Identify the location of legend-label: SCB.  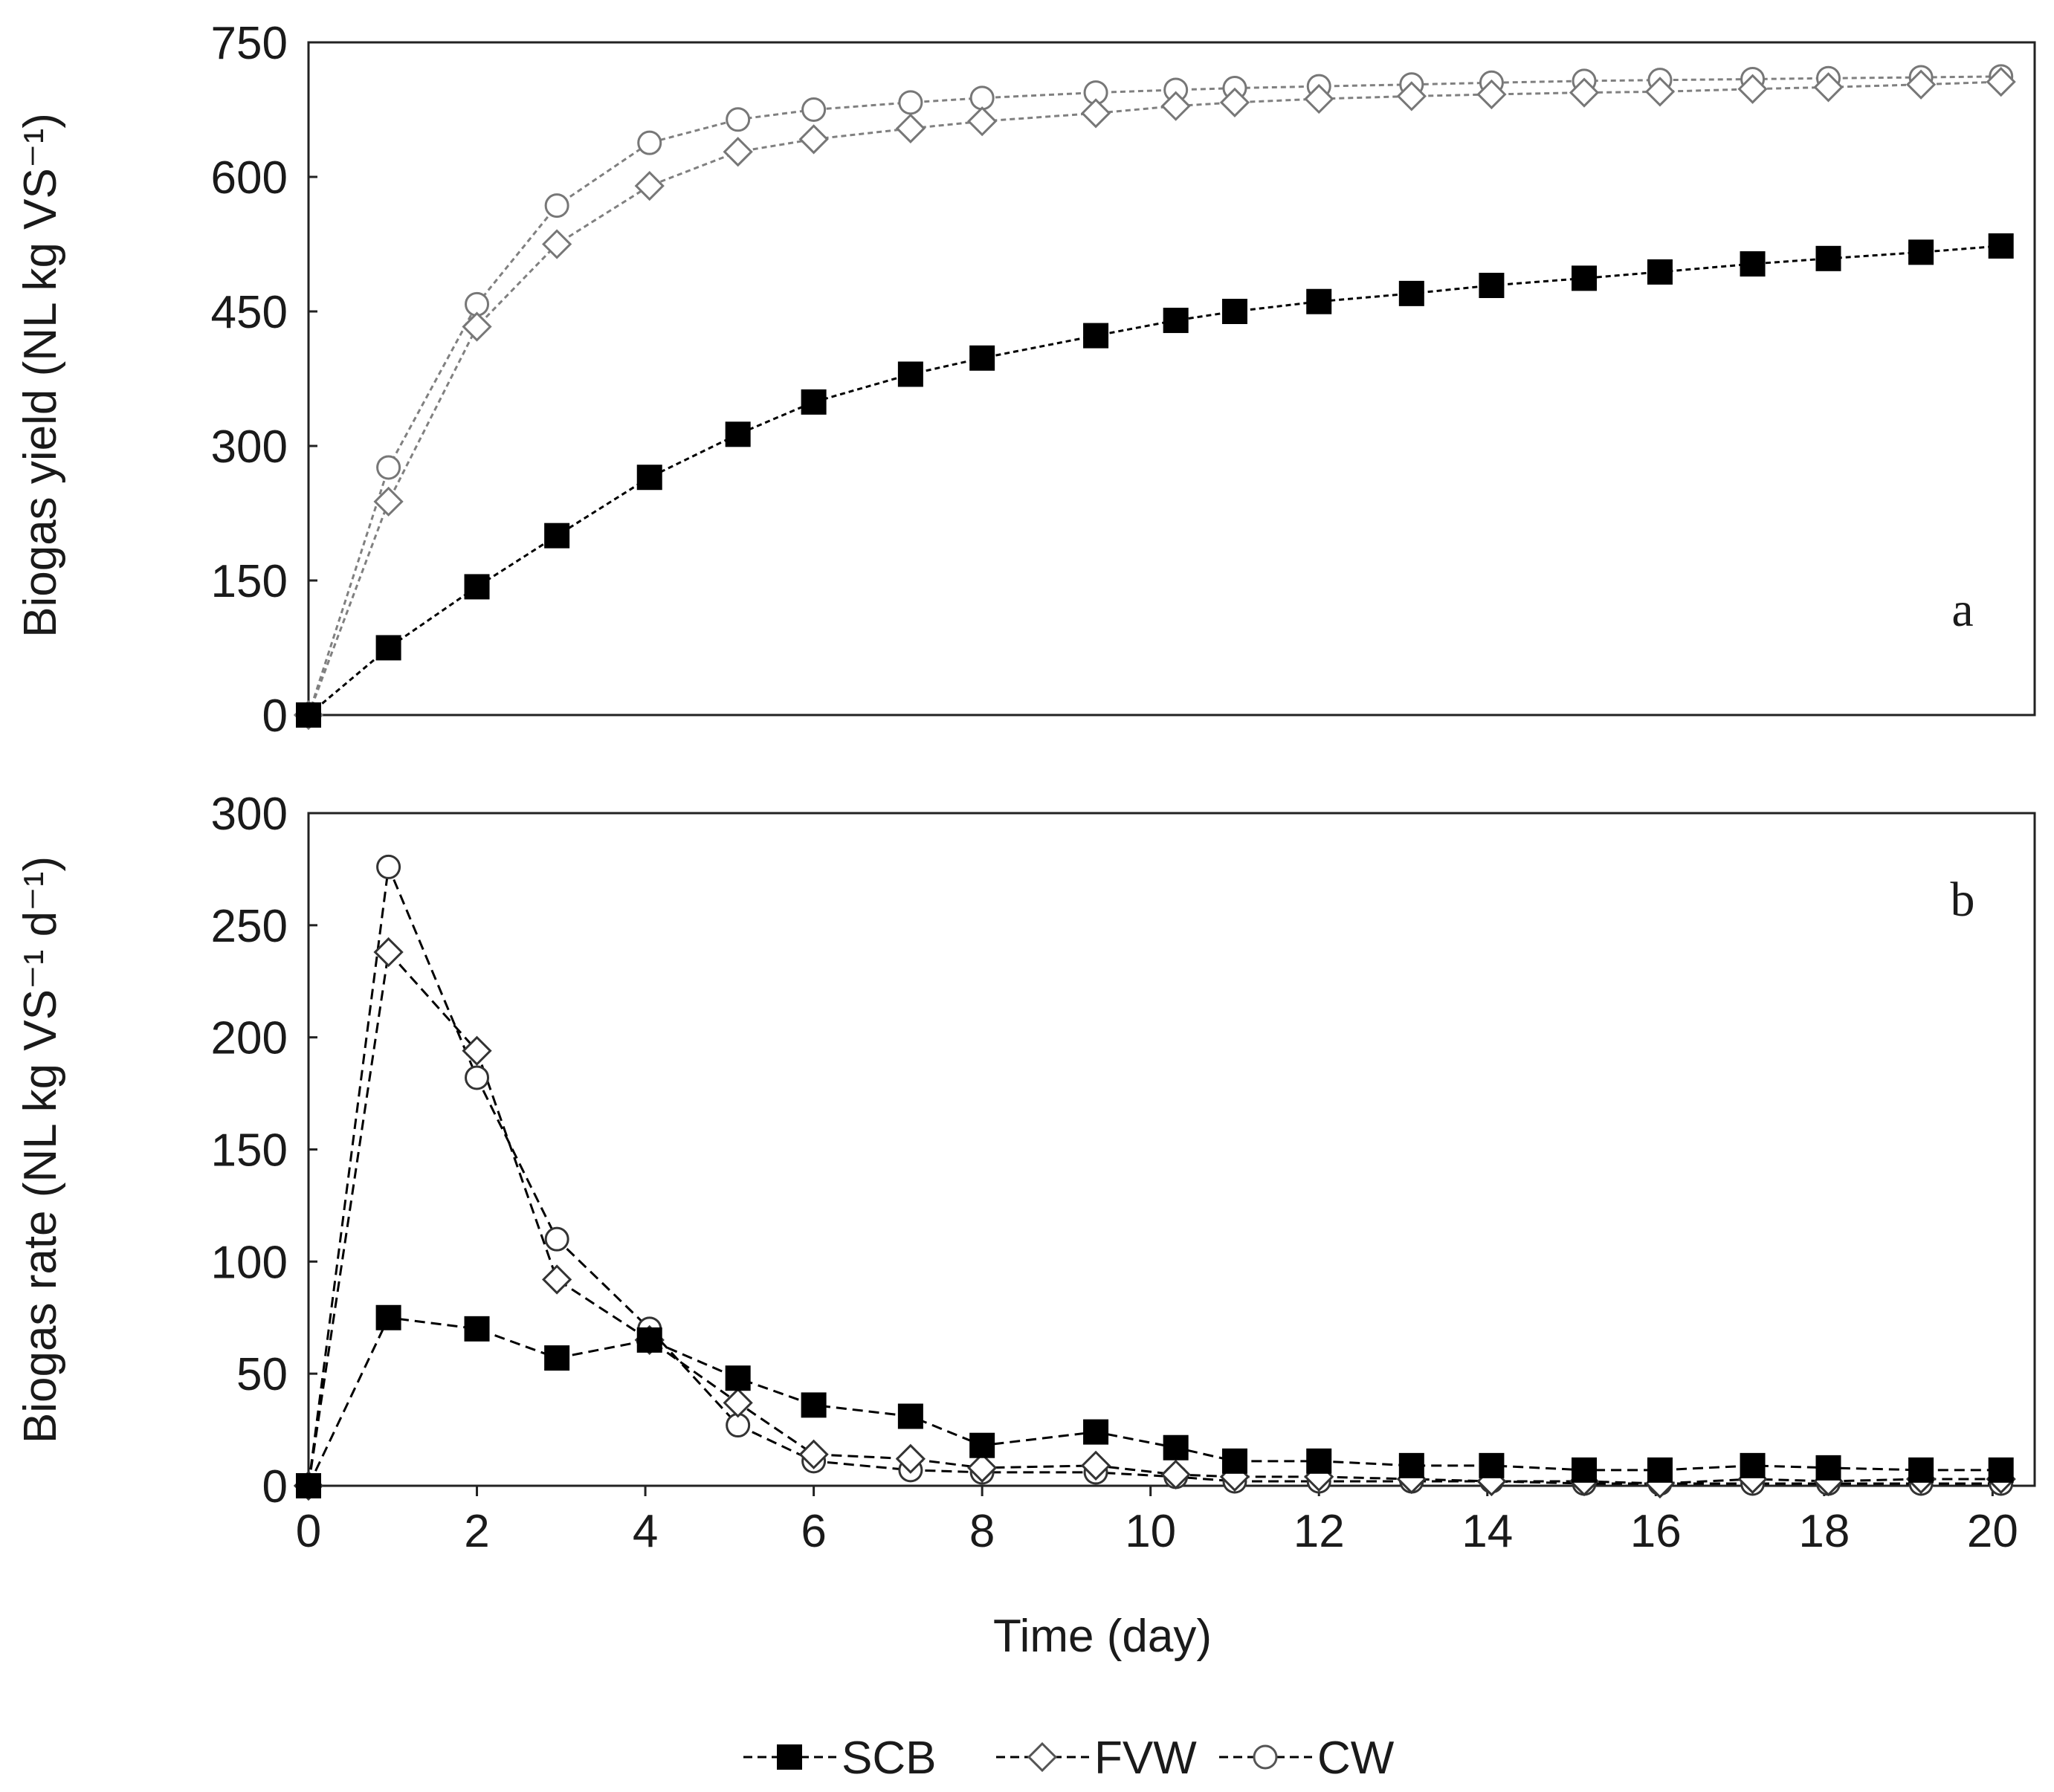
(889, 1758).